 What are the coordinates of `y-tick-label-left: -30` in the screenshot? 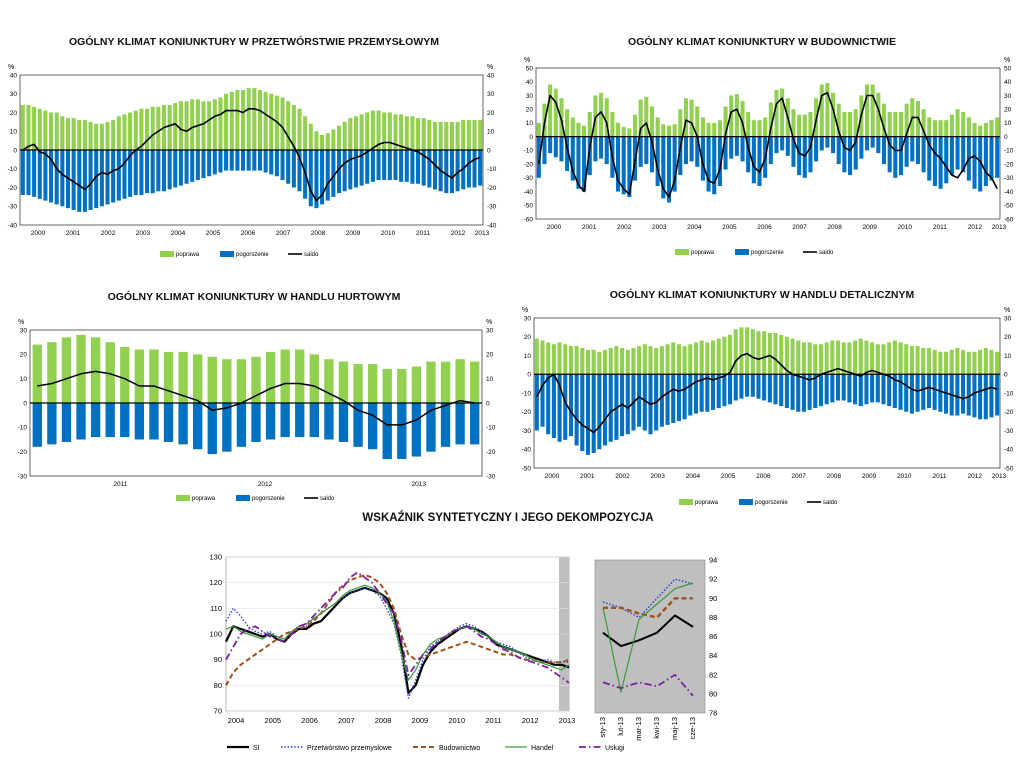 It's located at (23, 476).